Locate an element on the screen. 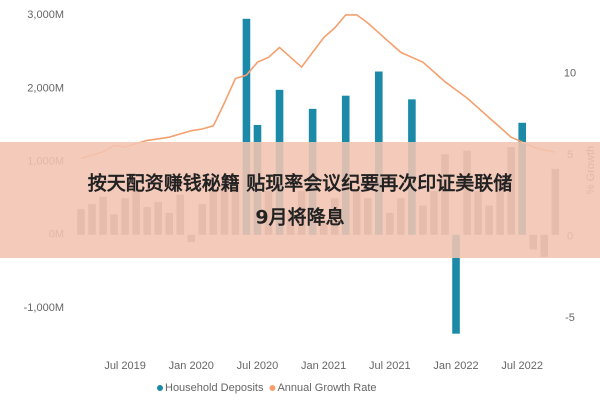 The image size is (600, 400). legend-label: Annual Growth Rate is located at coordinates (326, 388).